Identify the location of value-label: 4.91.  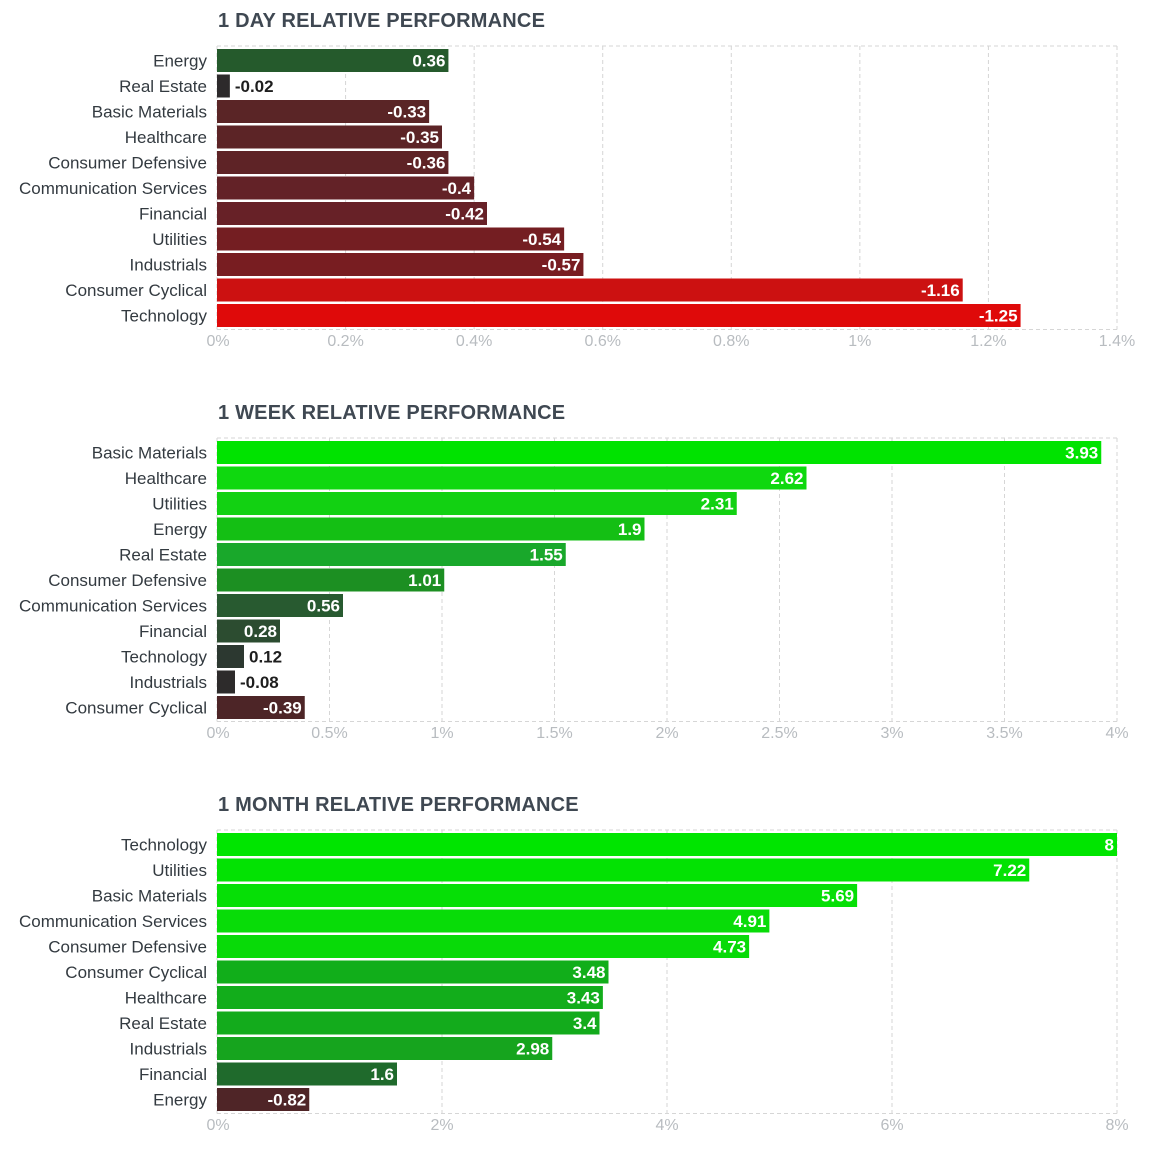
(749, 921).